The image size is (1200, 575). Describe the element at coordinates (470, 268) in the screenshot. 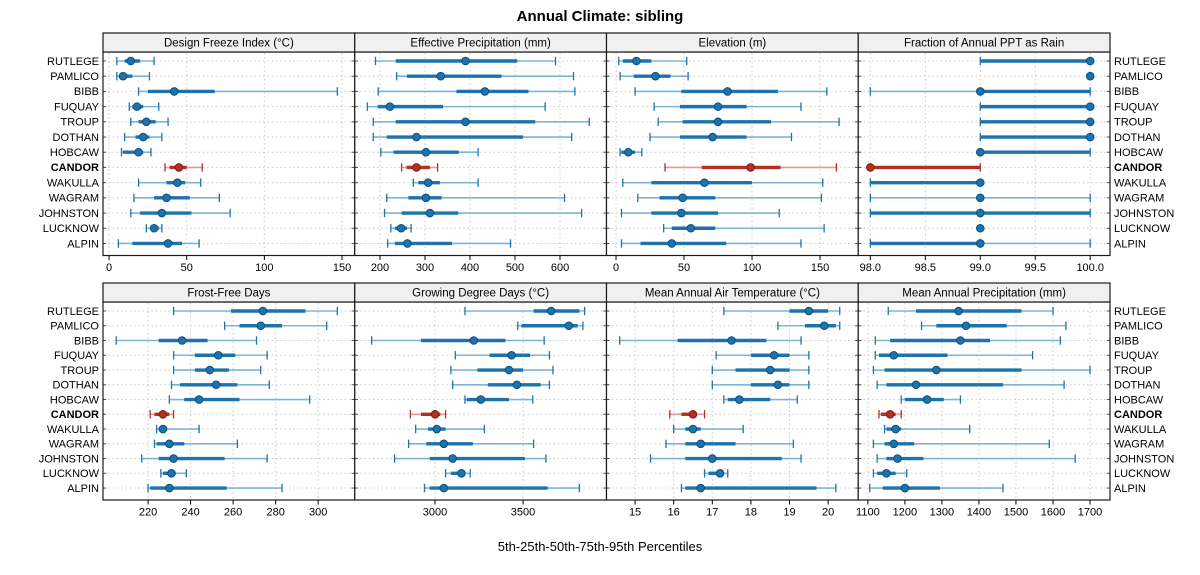

I see `x-tick-label: 400` at that location.